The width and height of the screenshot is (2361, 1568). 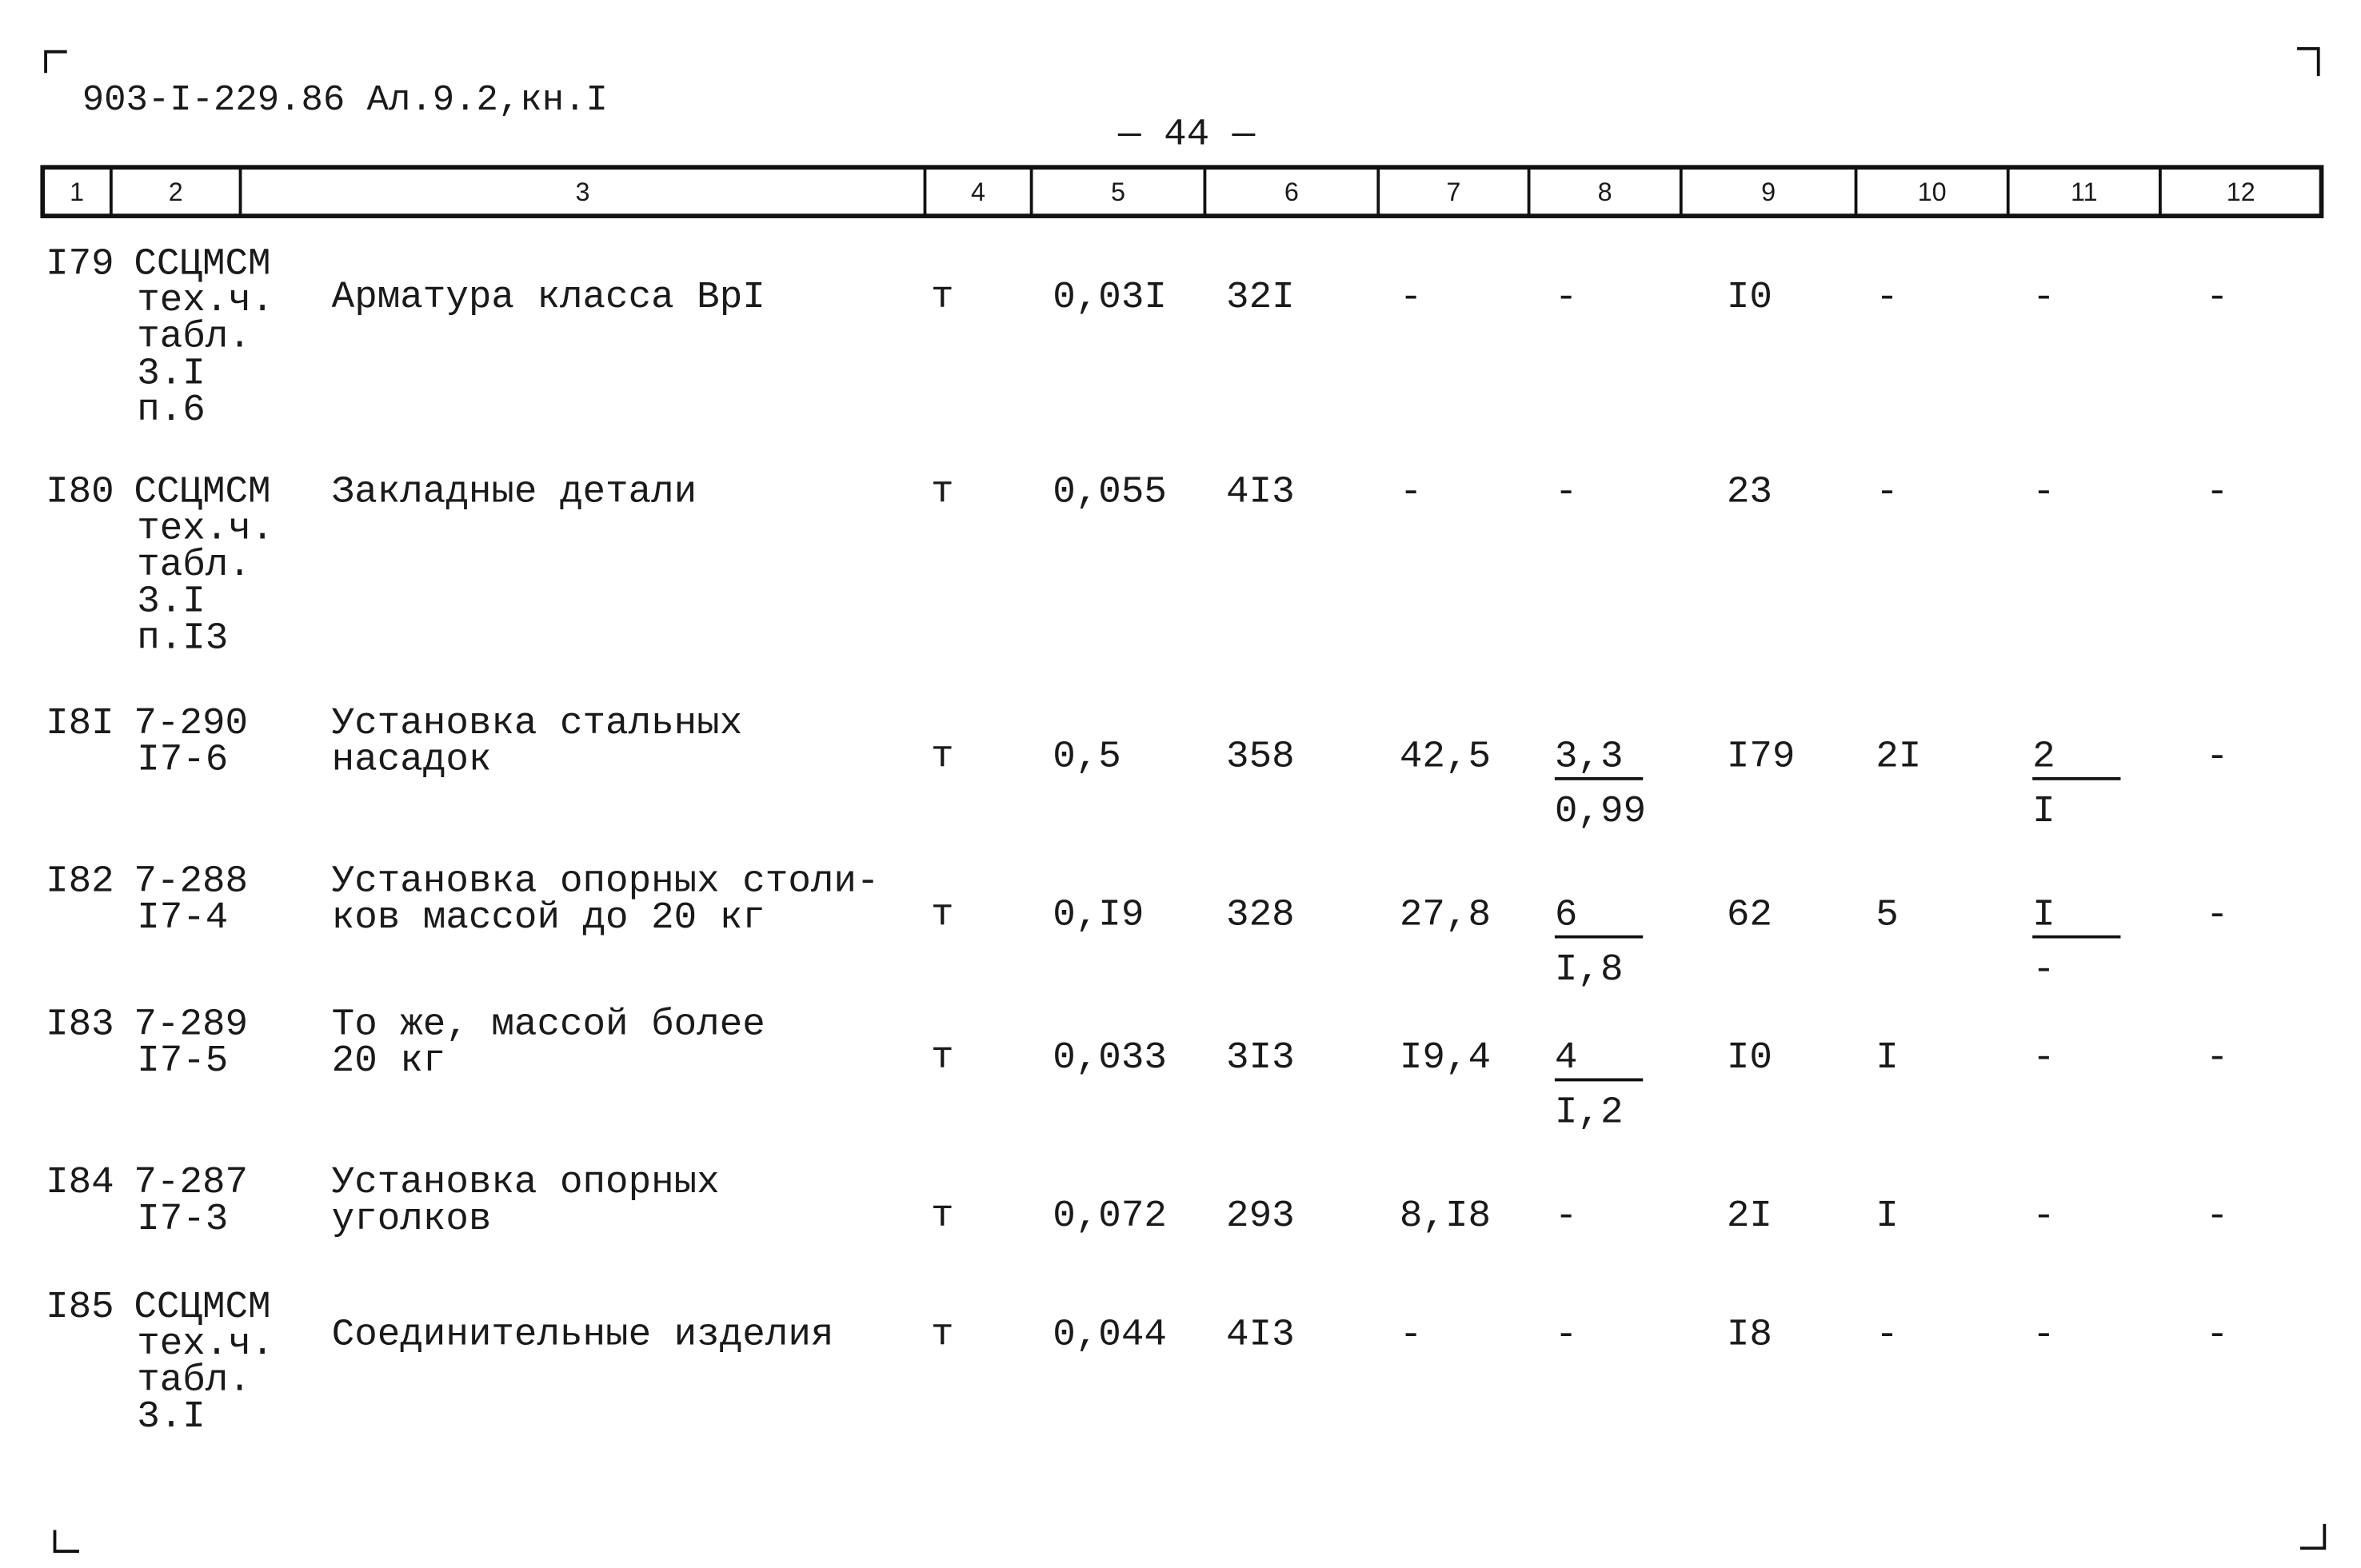 I want to click on work-name: насадок, so click(x=412, y=760).